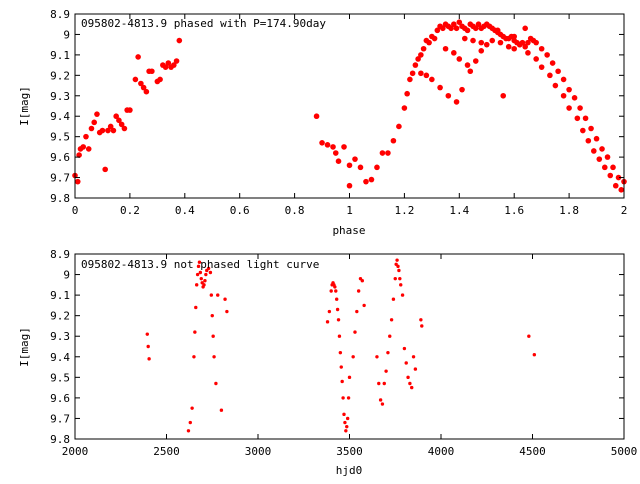 The image size is (640, 484). Describe the element at coordinates (532, 451) in the screenshot. I see `unphased-x-tick-label: 4500` at that location.